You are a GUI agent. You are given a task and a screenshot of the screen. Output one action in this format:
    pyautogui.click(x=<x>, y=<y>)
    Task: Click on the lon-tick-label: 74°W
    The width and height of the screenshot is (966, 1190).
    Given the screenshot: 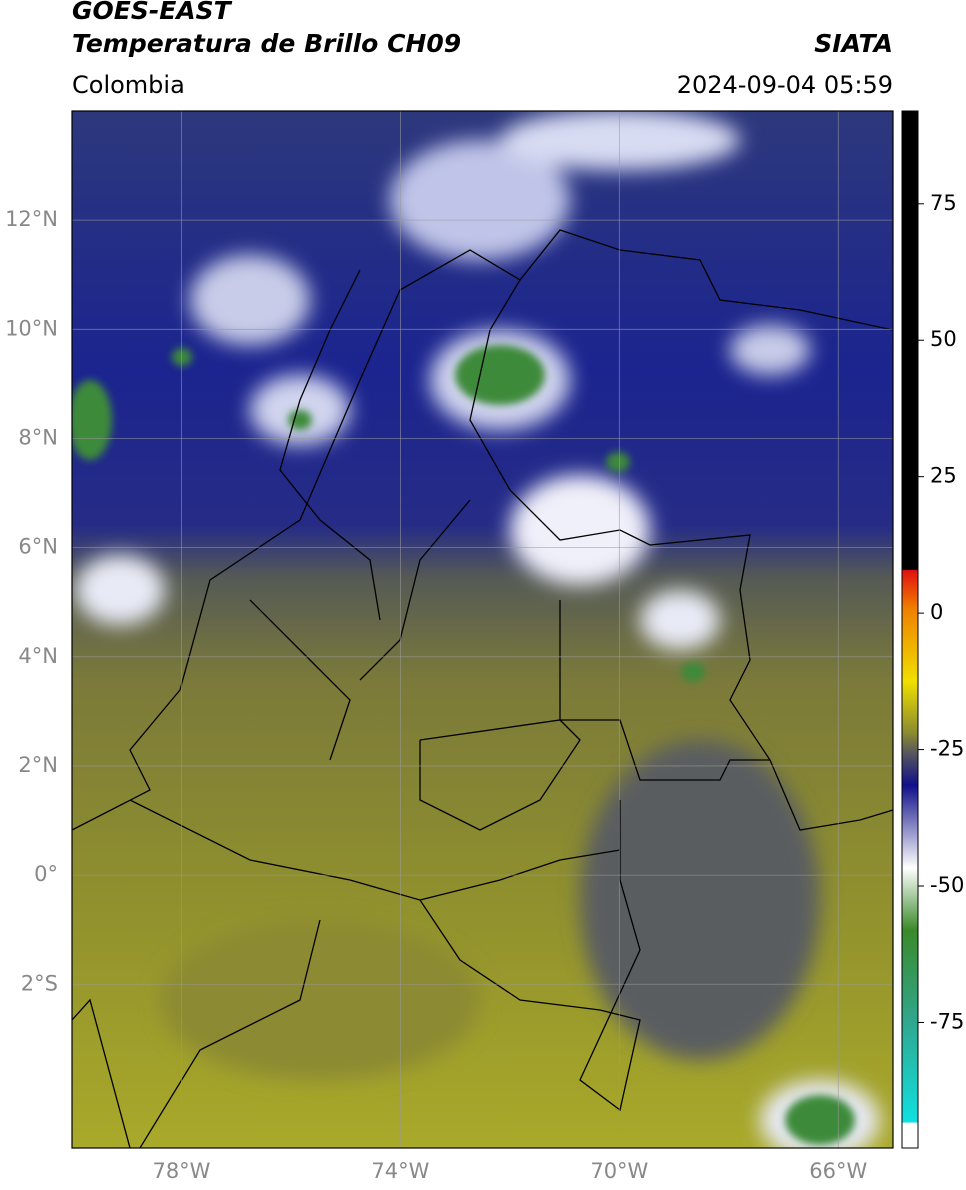 What is the action you would take?
    pyautogui.click(x=400, y=1171)
    